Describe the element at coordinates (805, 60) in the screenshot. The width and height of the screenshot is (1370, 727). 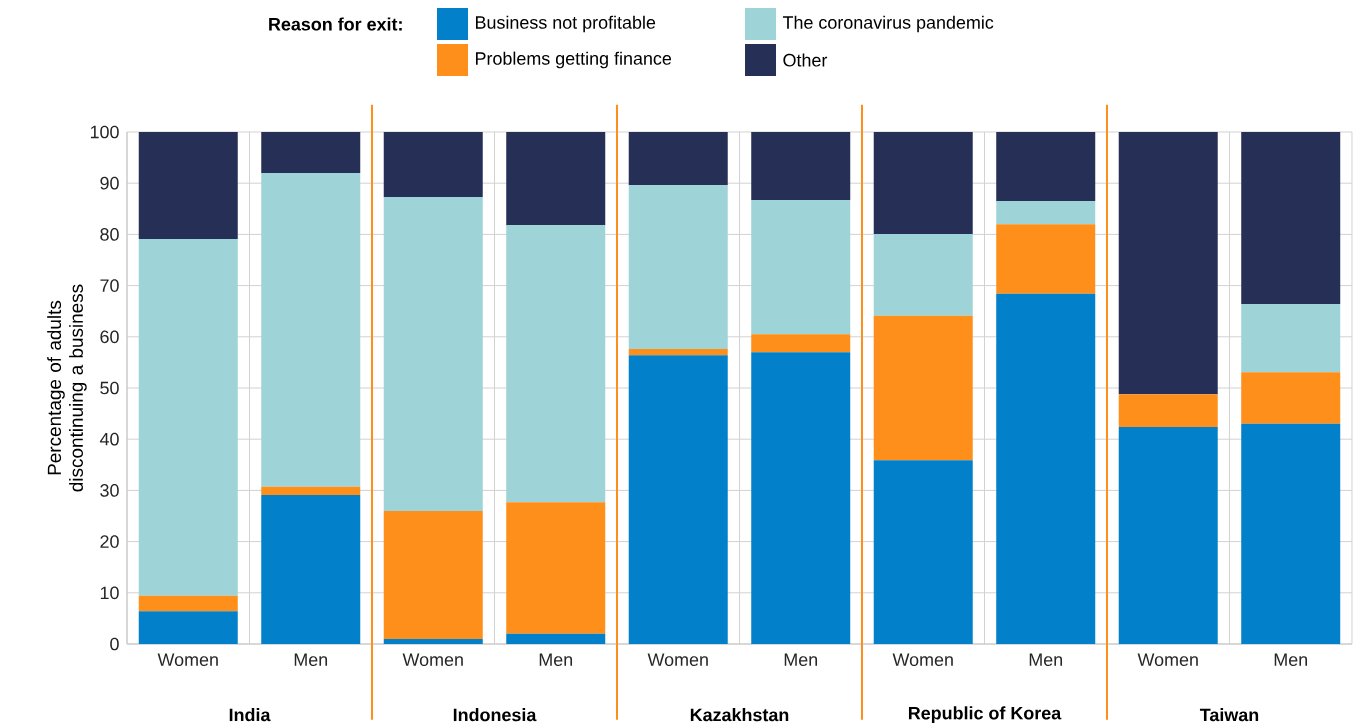
I see `legend-label: Other` at that location.